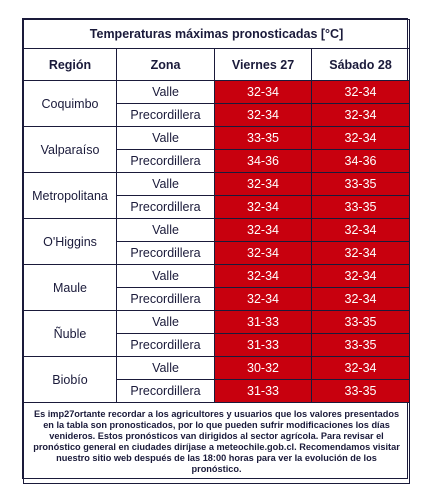  I want to click on header-day2: Sábado 28, so click(360, 64).